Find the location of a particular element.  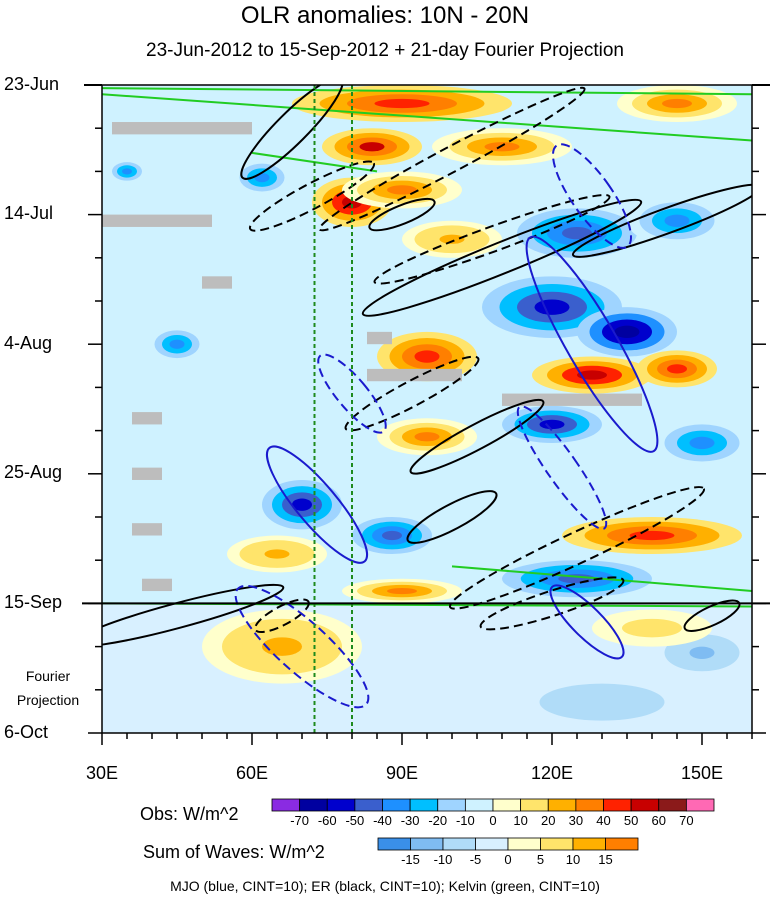

colorbar-tick-label: 5 is located at coordinates (540, 859).